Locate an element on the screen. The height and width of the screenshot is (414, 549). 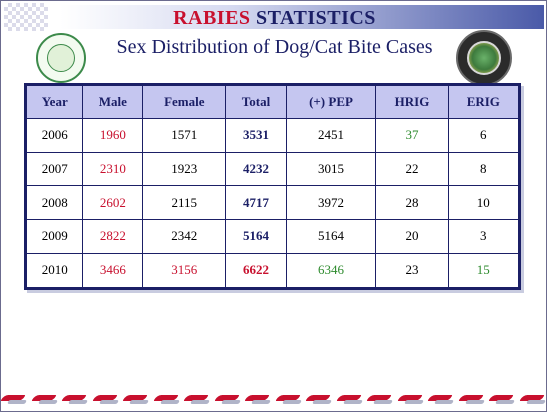
corner-pattern is located at coordinates (26, 17).